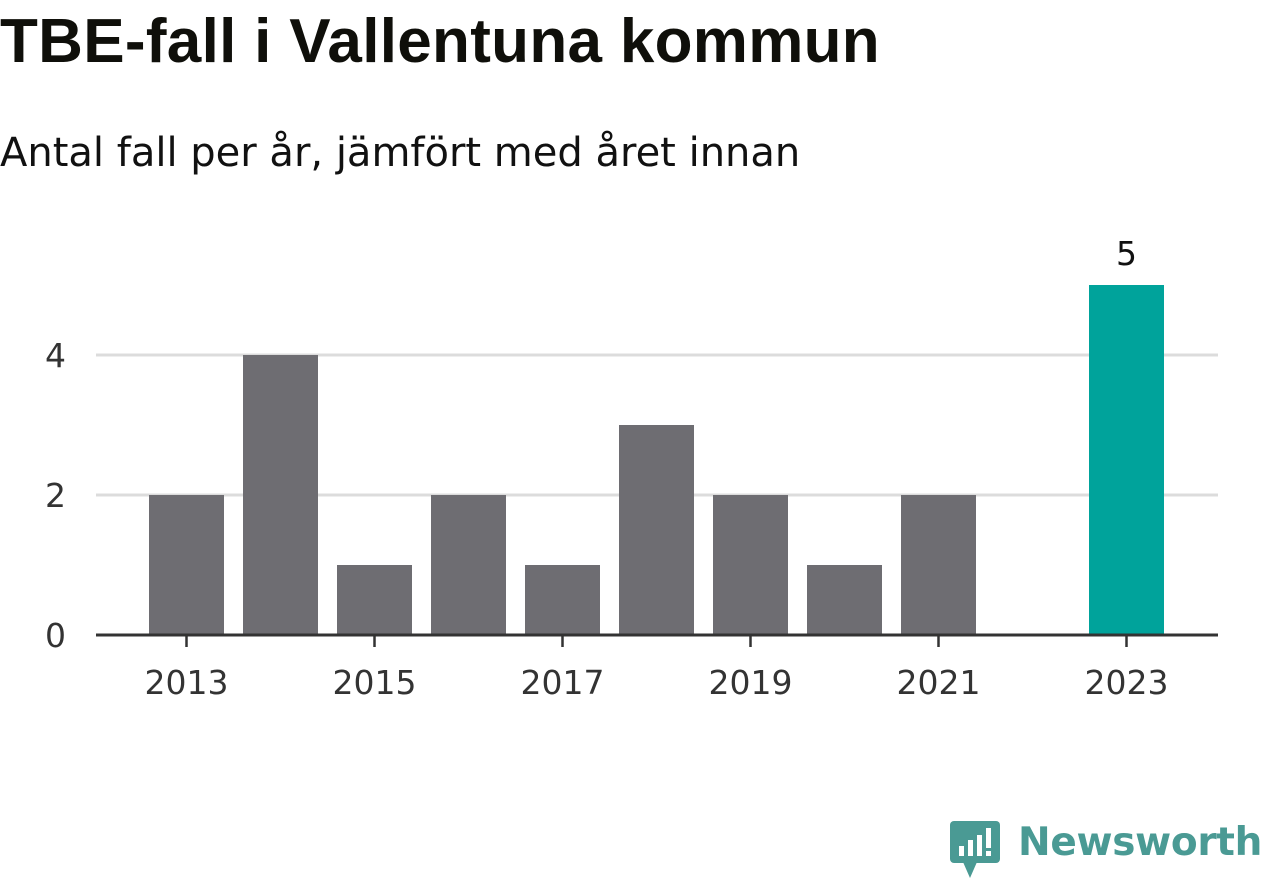 The height and width of the screenshot is (880, 1262). I want to click on newsworthy-logo-text: Newsworthy, so click(1140, 842).